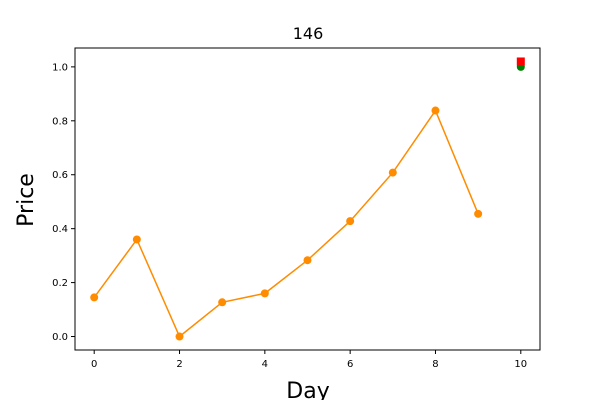  Describe the element at coordinates (60, 283) in the screenshot. I see `y-tick-label: 0.2` at that location.